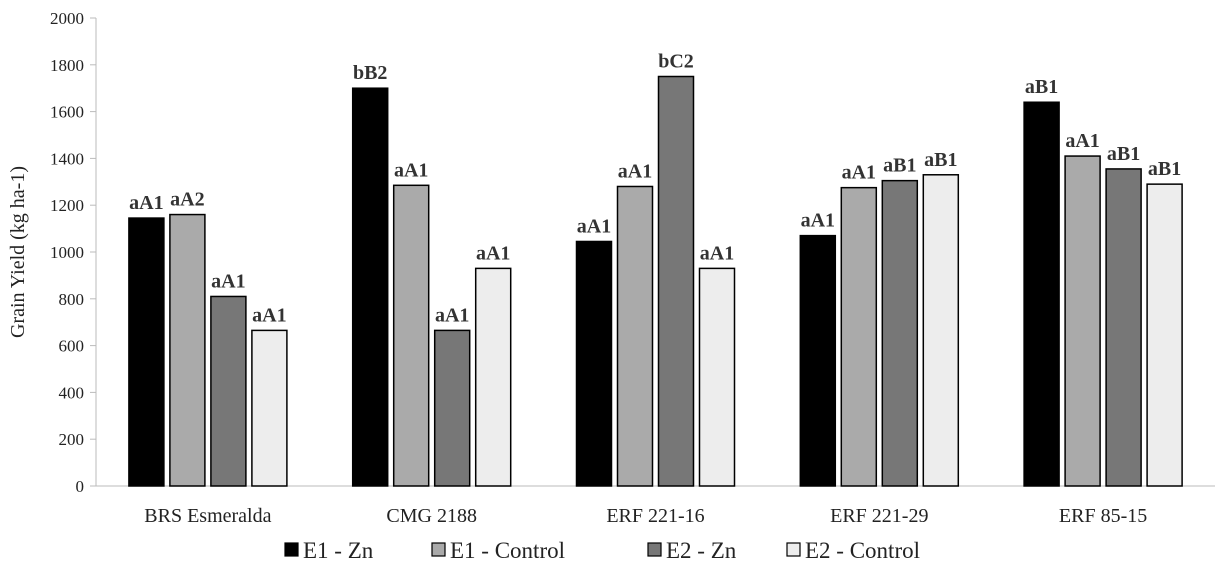  I want to click on x-category-label: ERF 221-29, so click(879, 516).